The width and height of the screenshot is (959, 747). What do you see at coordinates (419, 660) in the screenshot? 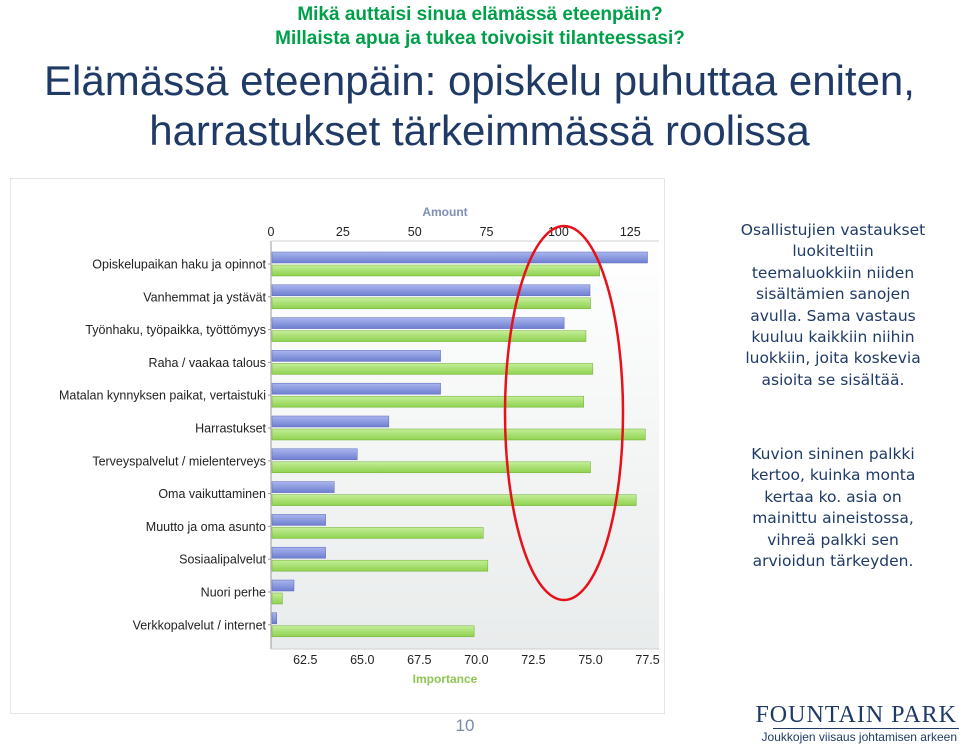
I see `bottom-tick-label: 67.5` at bounding box center [419, 660].